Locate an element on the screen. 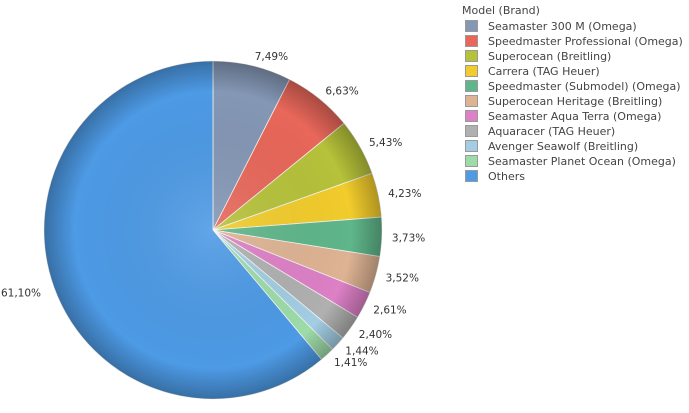 The width and height of the screenshot is (689, 413). legend-label: Avenger Seawolf (Breitling) is located at coordinates (563, 146).